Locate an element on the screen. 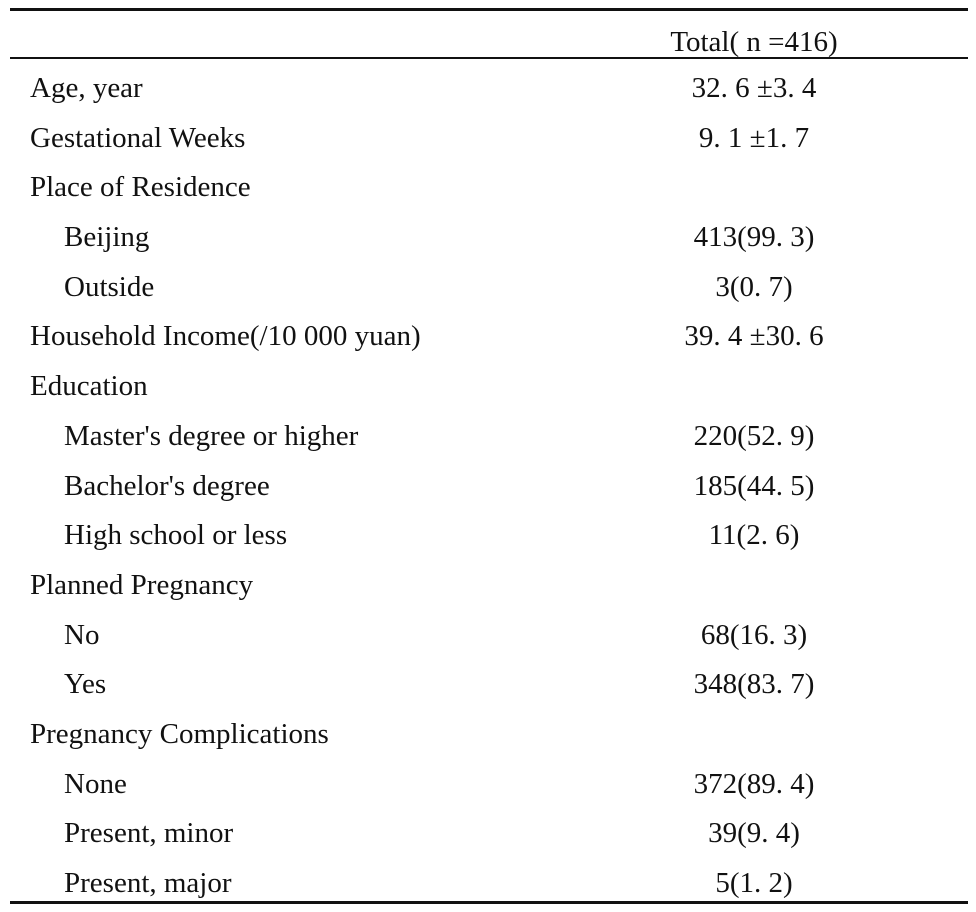 The height and width of the screenshot is (912, 976). row-label: Yes is located at coordinates (85, 684).